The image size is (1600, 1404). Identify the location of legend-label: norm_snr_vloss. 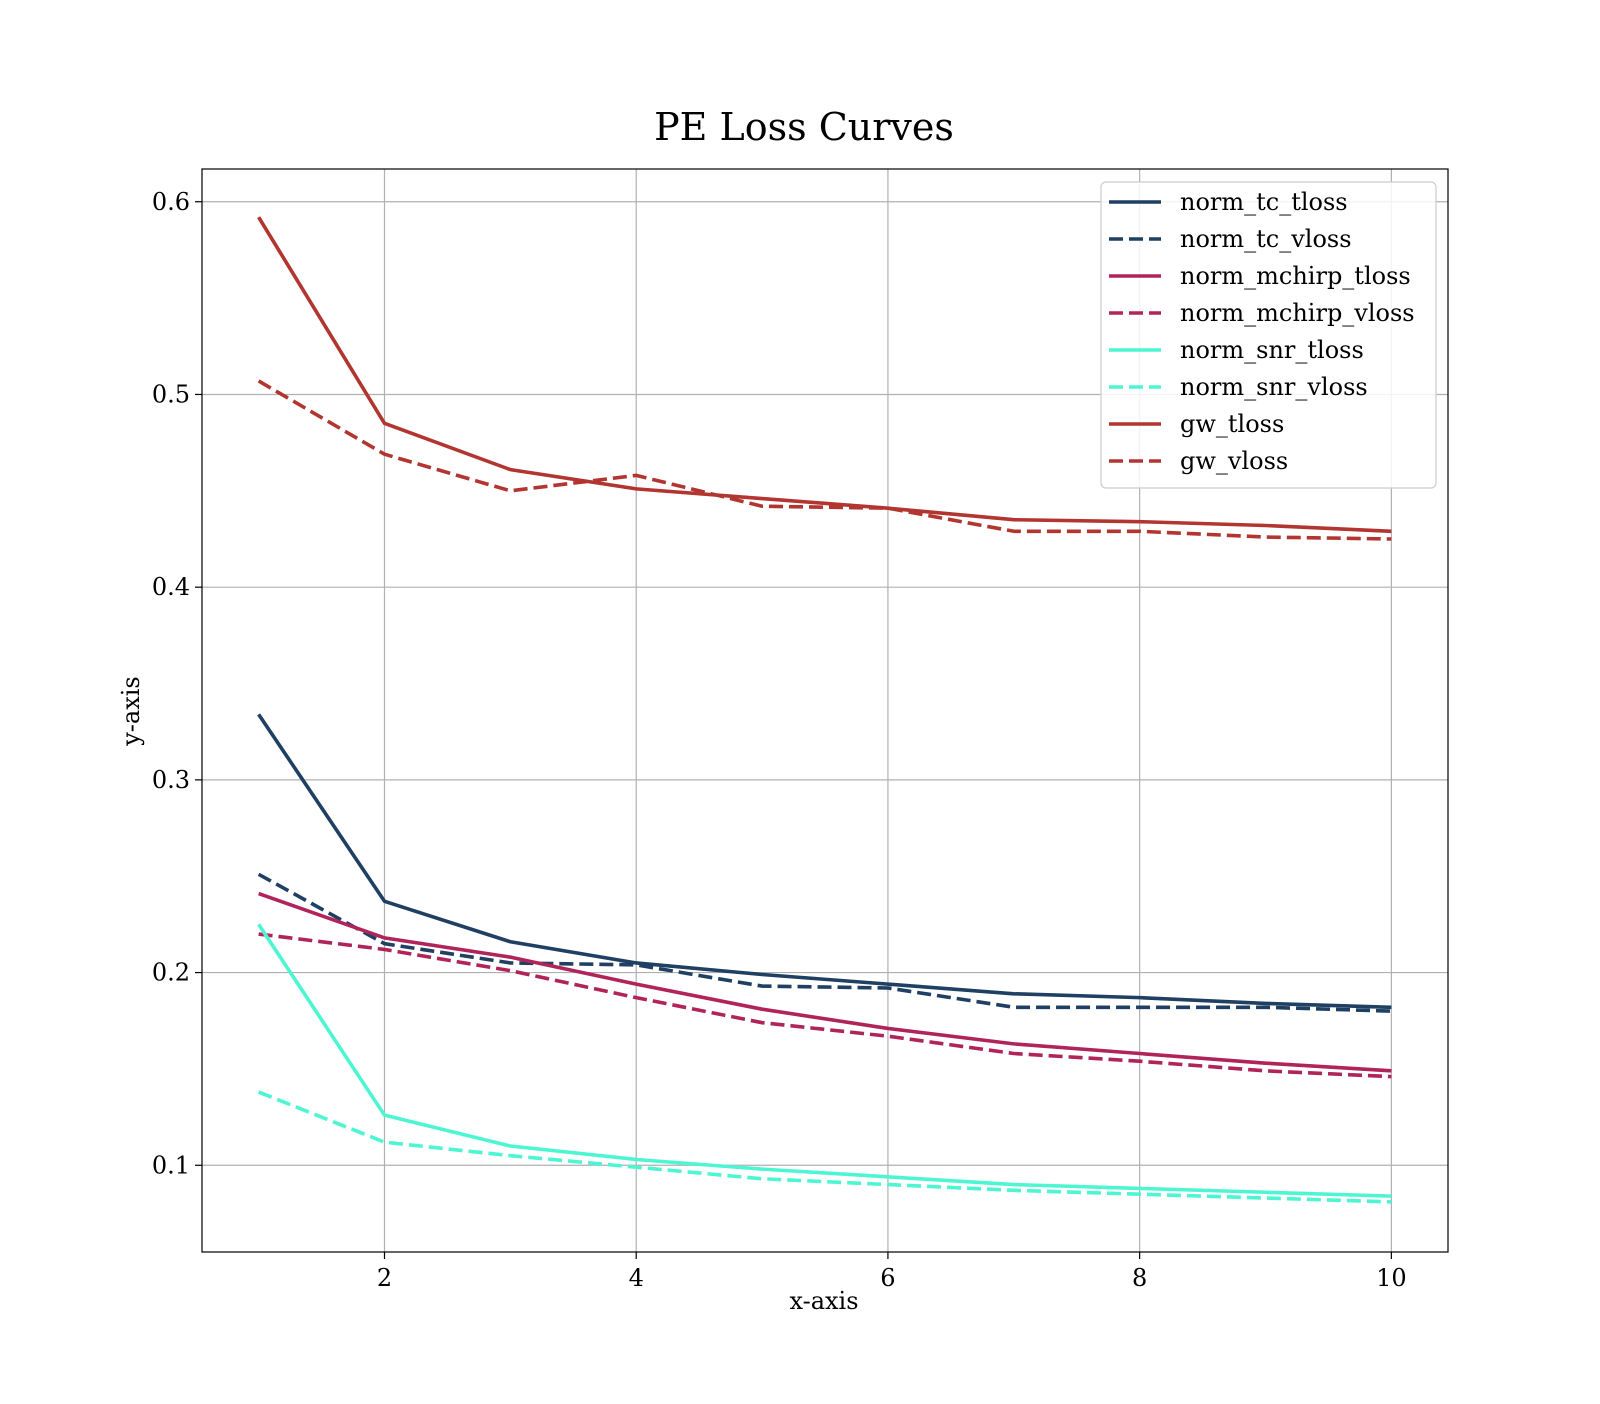
(1274, 387).